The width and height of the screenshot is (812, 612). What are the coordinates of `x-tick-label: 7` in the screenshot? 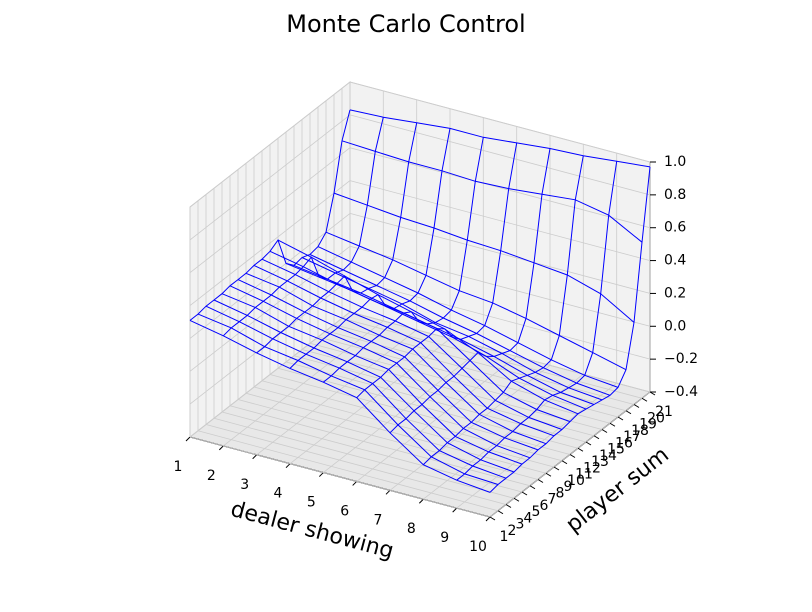 It's located at (378, 520).